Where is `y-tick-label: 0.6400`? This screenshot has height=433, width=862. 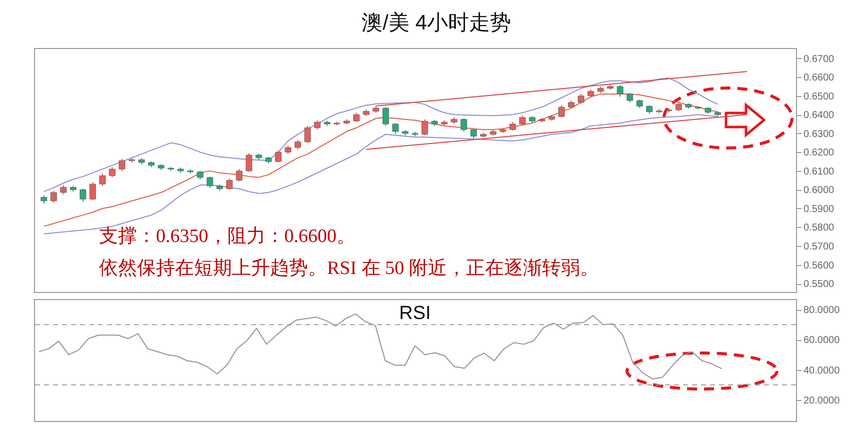 y-tick-label: 0.6400 is located at coordinates (819, 116).